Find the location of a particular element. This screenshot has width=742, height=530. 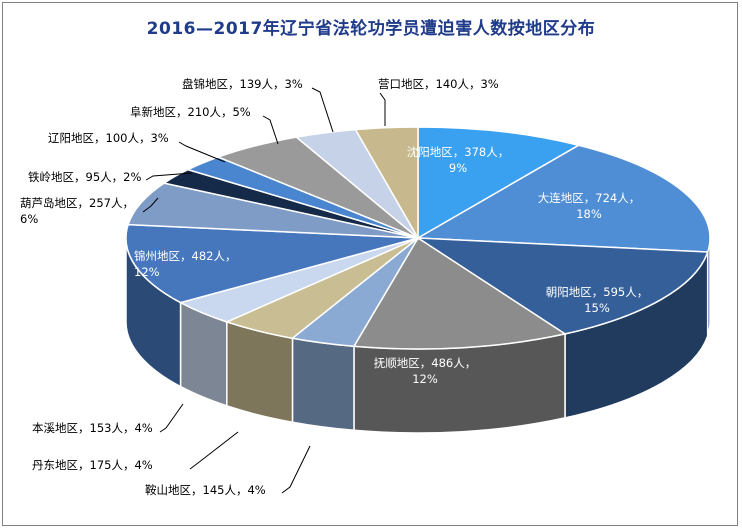

slice-label-9: 铁岭地区，95人，2% is located at coordinates (84, 177).